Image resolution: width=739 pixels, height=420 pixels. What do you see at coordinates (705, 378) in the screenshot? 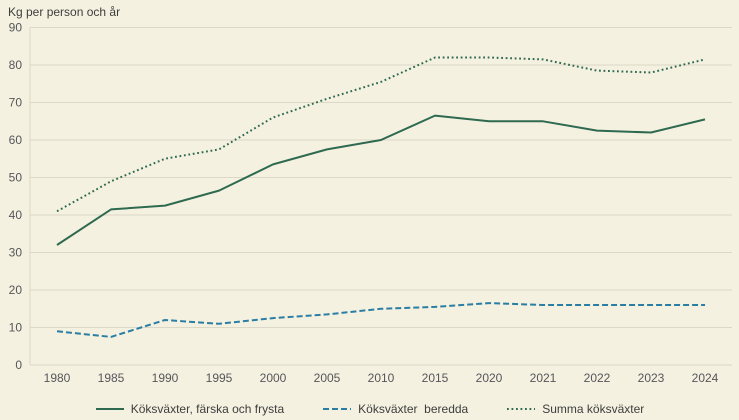
I see `x-tick-label: 2024` at bounding box center [705, 378].